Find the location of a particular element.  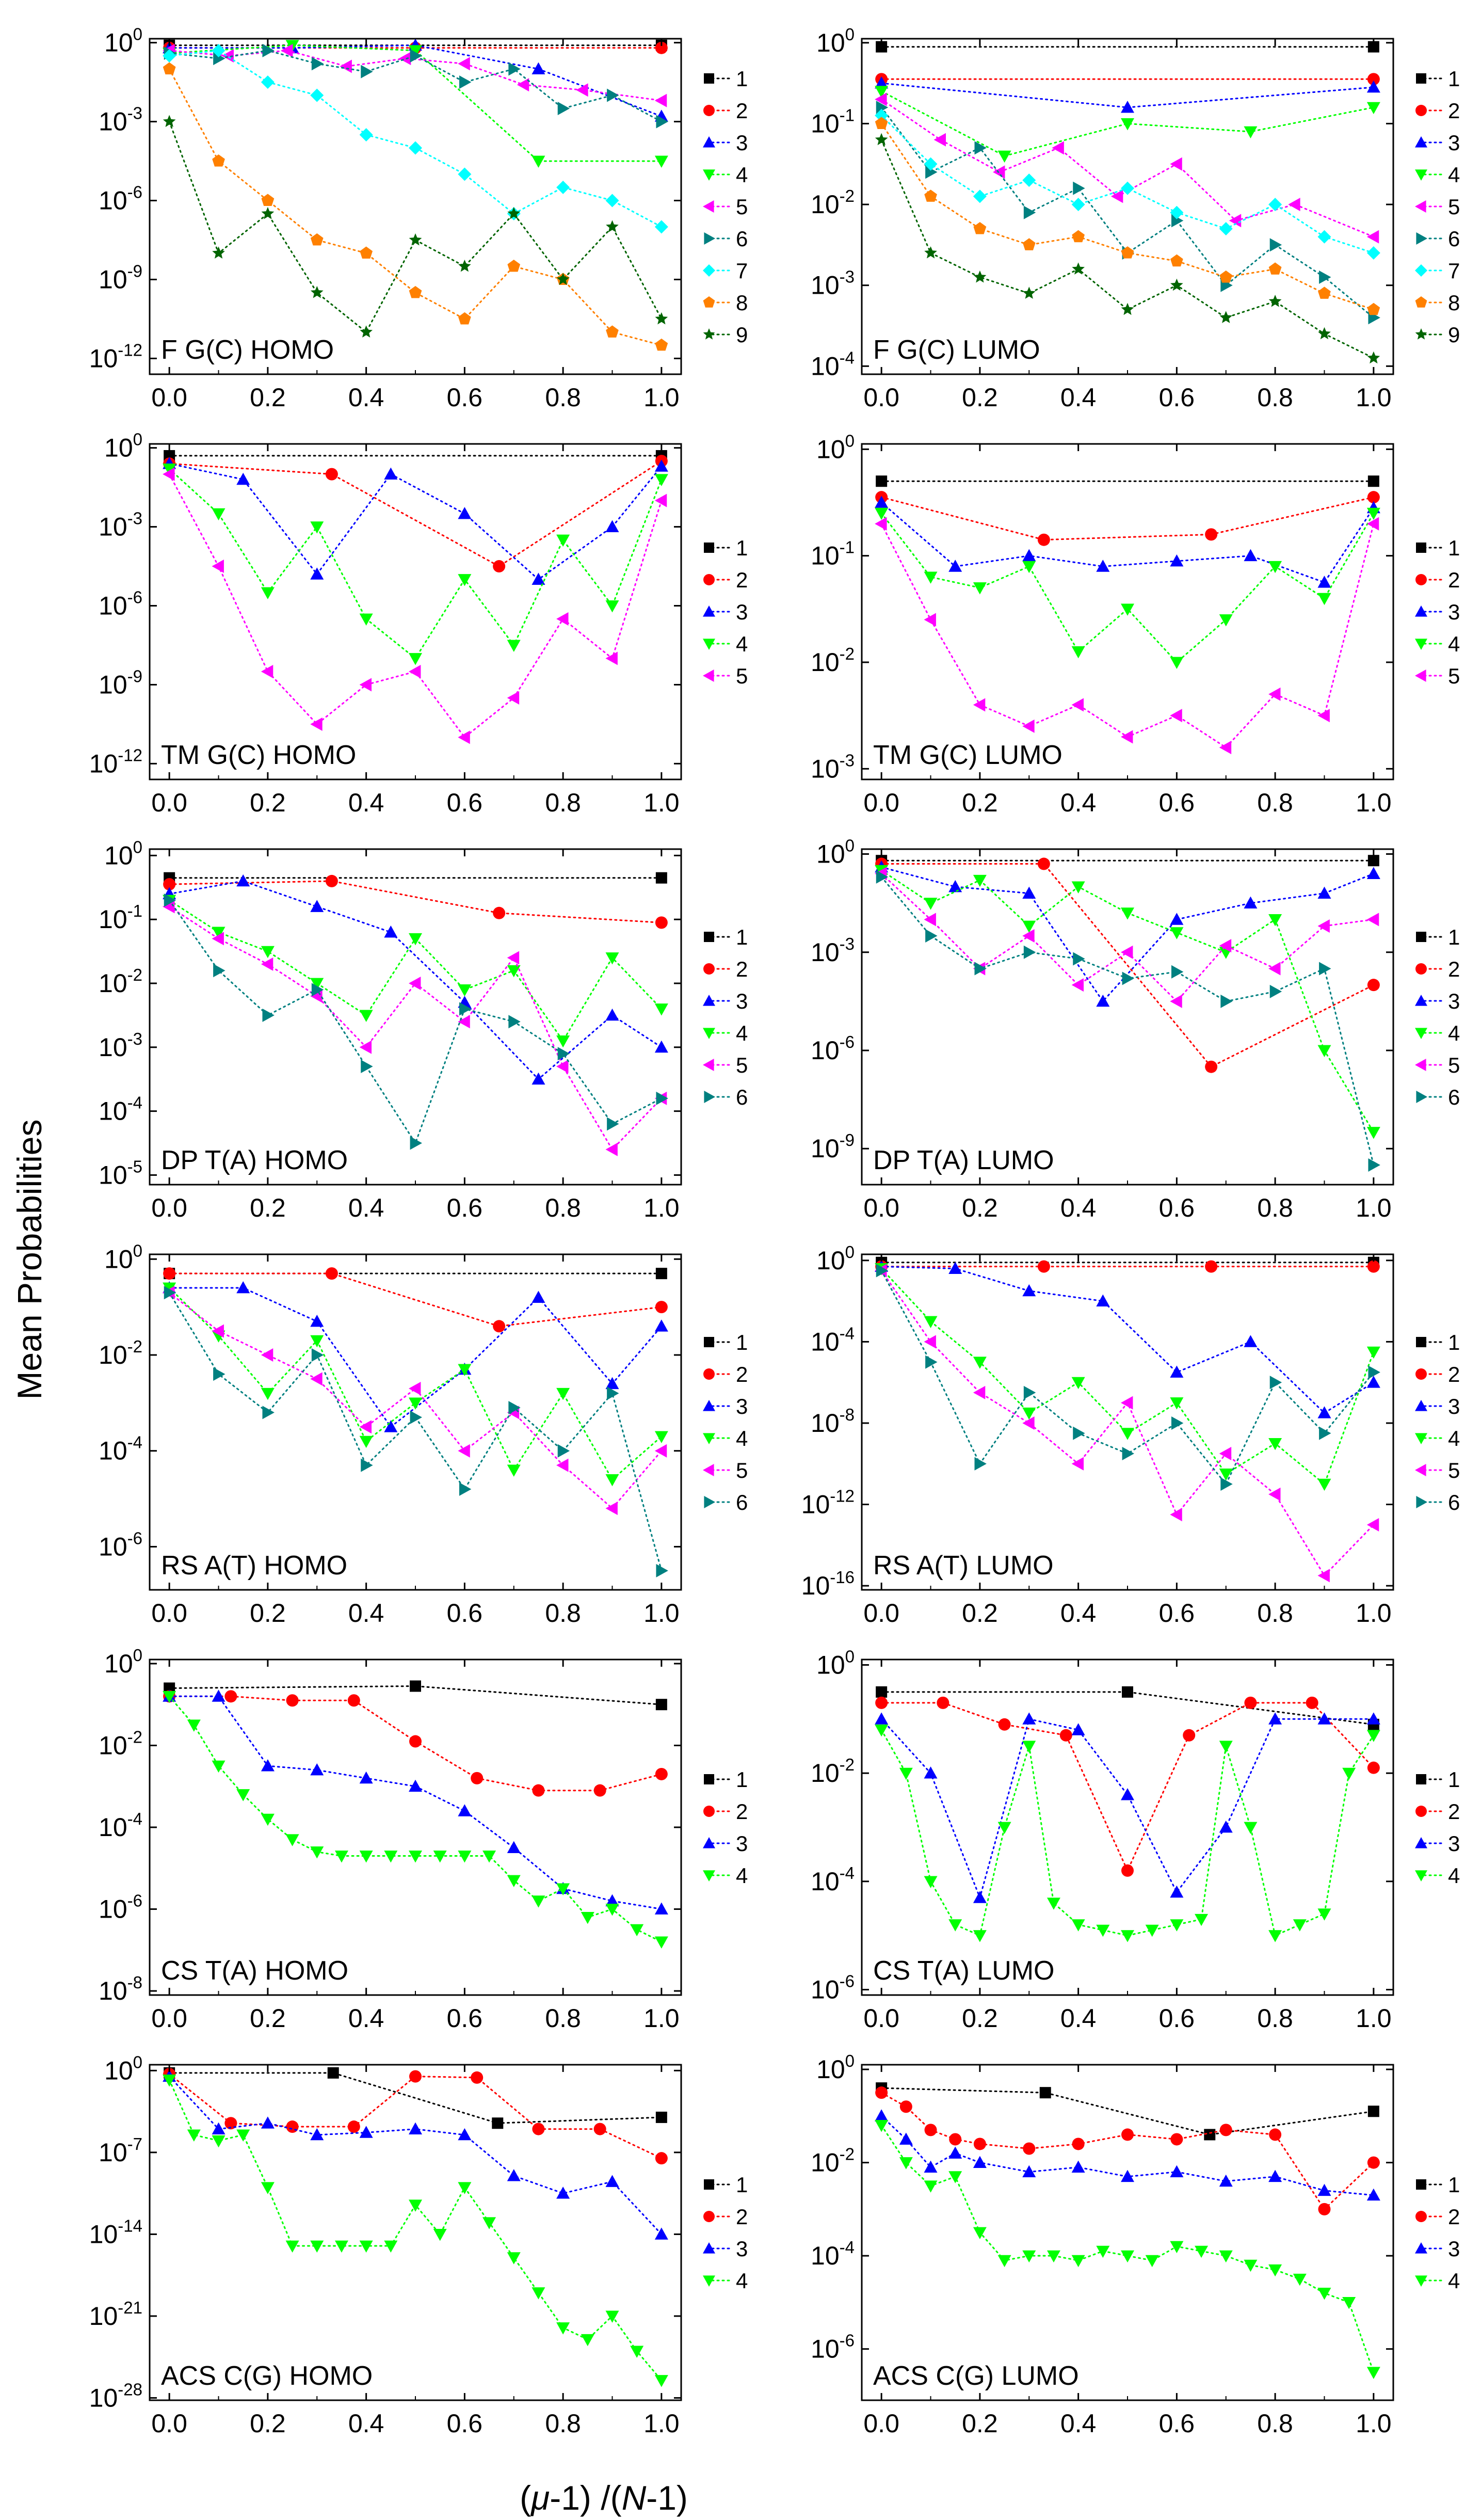

x-tick-label: 0.6 is located at coordinates (465, 1207).